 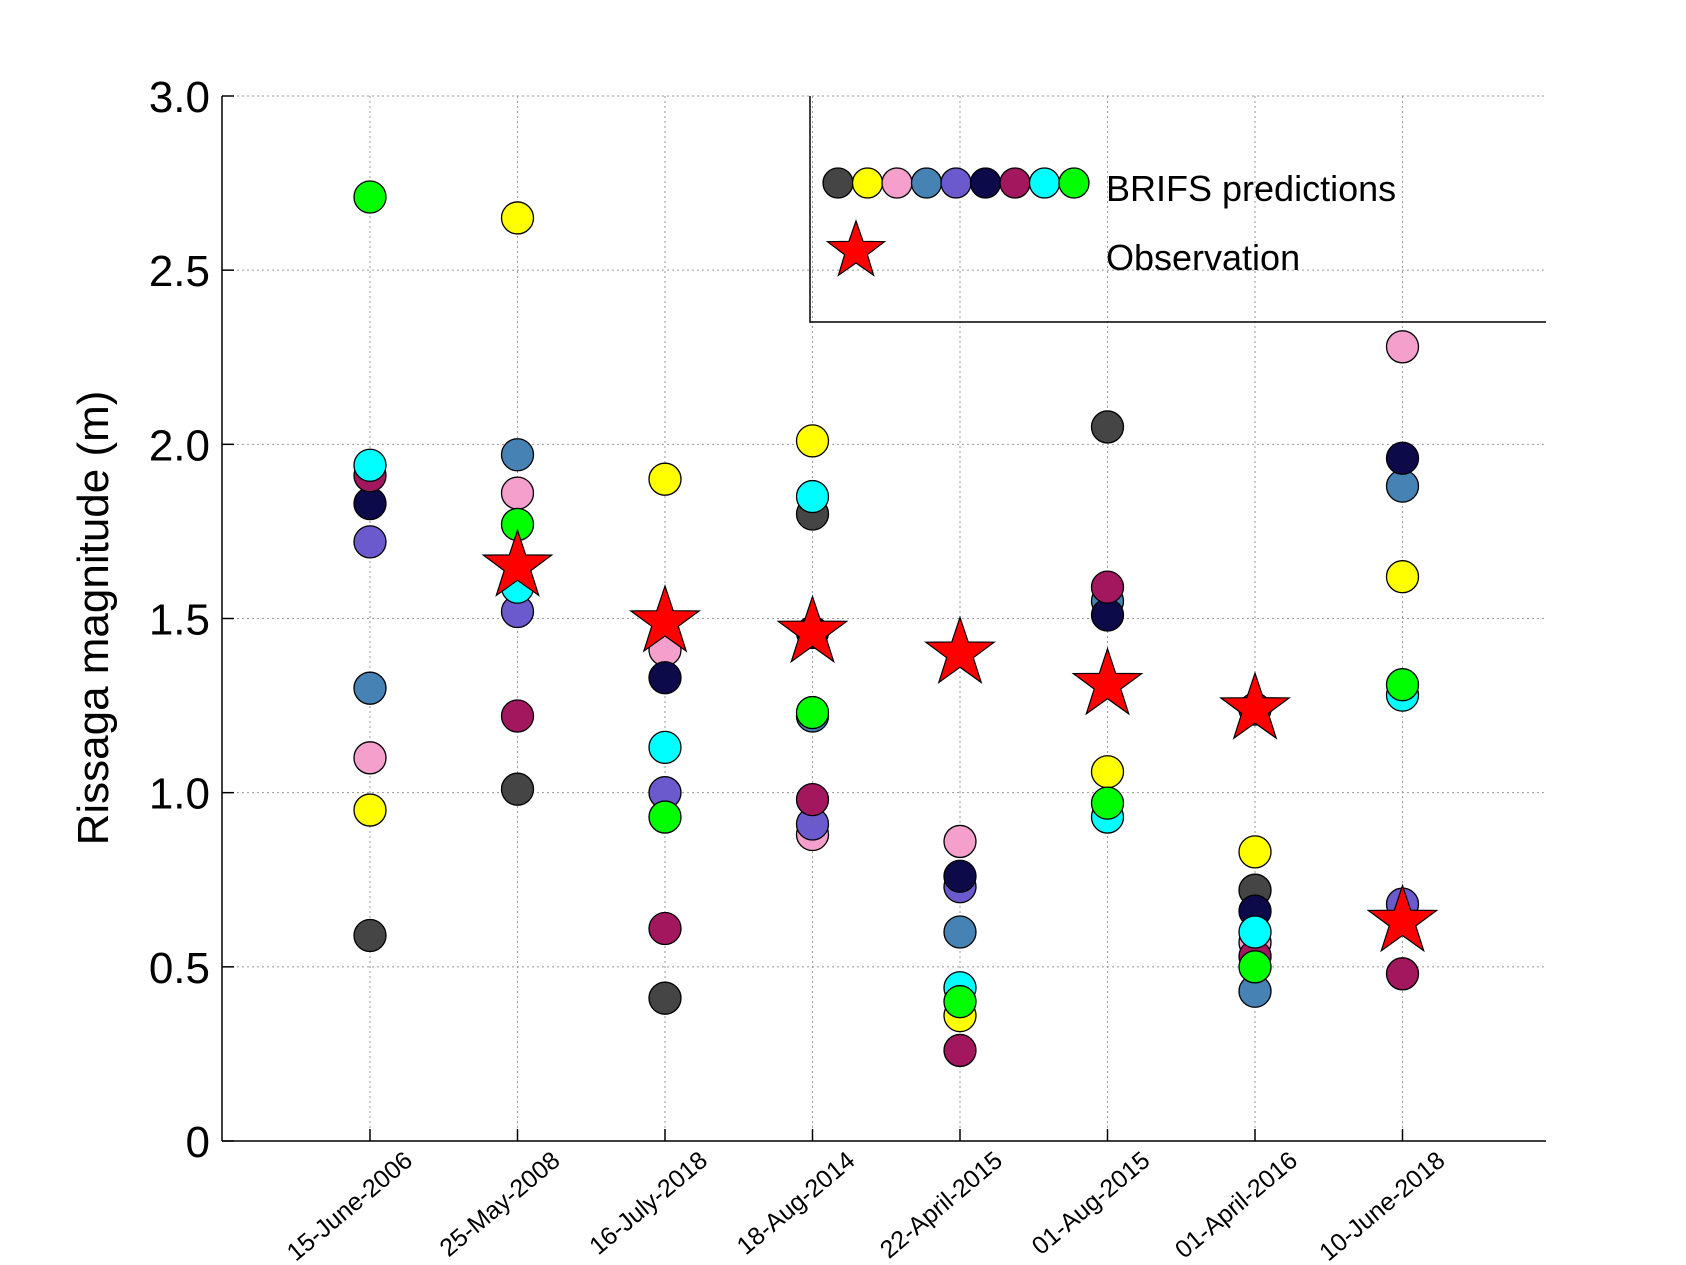 What do you see at coordinates (179, 794) in the screenshot?
I see `y-tick-label: 1.0` at bounding box center [179, 794].